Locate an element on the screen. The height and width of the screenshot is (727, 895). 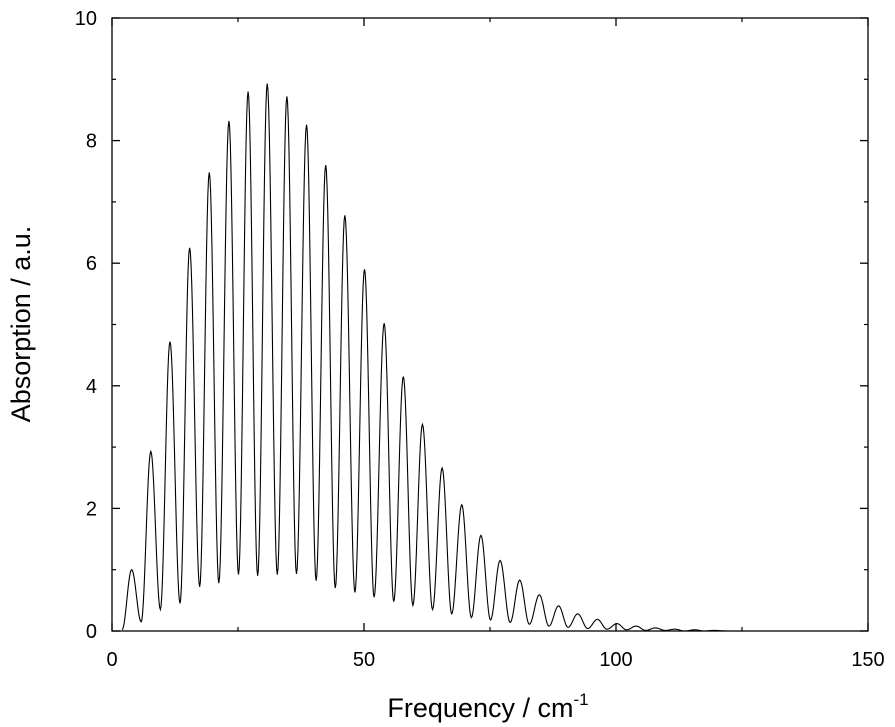
y-tick-label: 4 is located at coordinates (91, 387).